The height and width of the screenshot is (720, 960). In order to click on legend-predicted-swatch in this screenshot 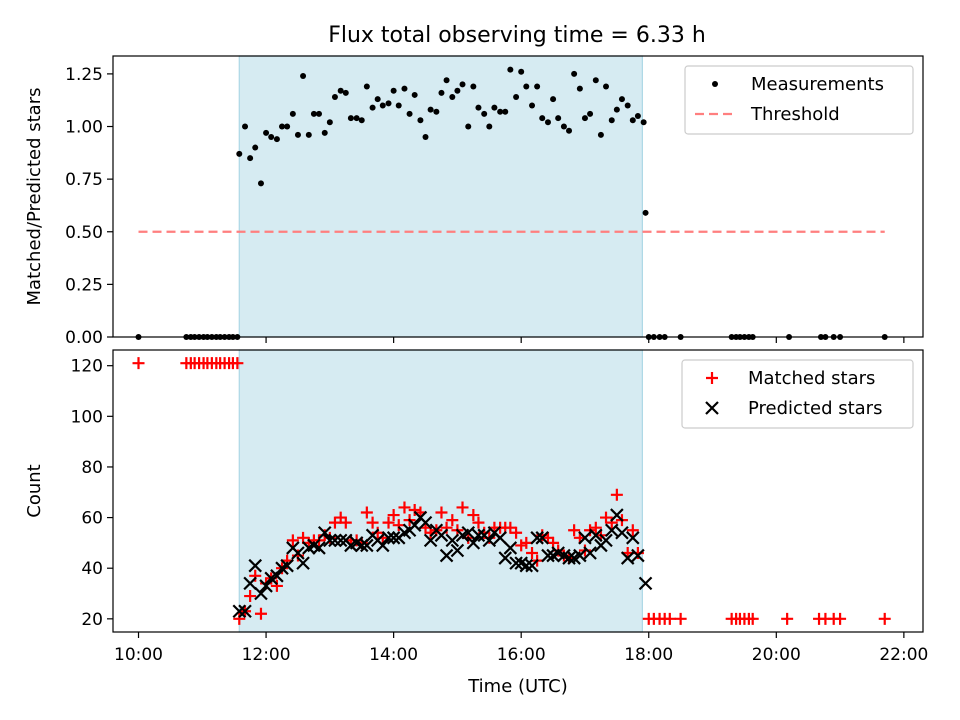, I will do `click(712, 408)`.